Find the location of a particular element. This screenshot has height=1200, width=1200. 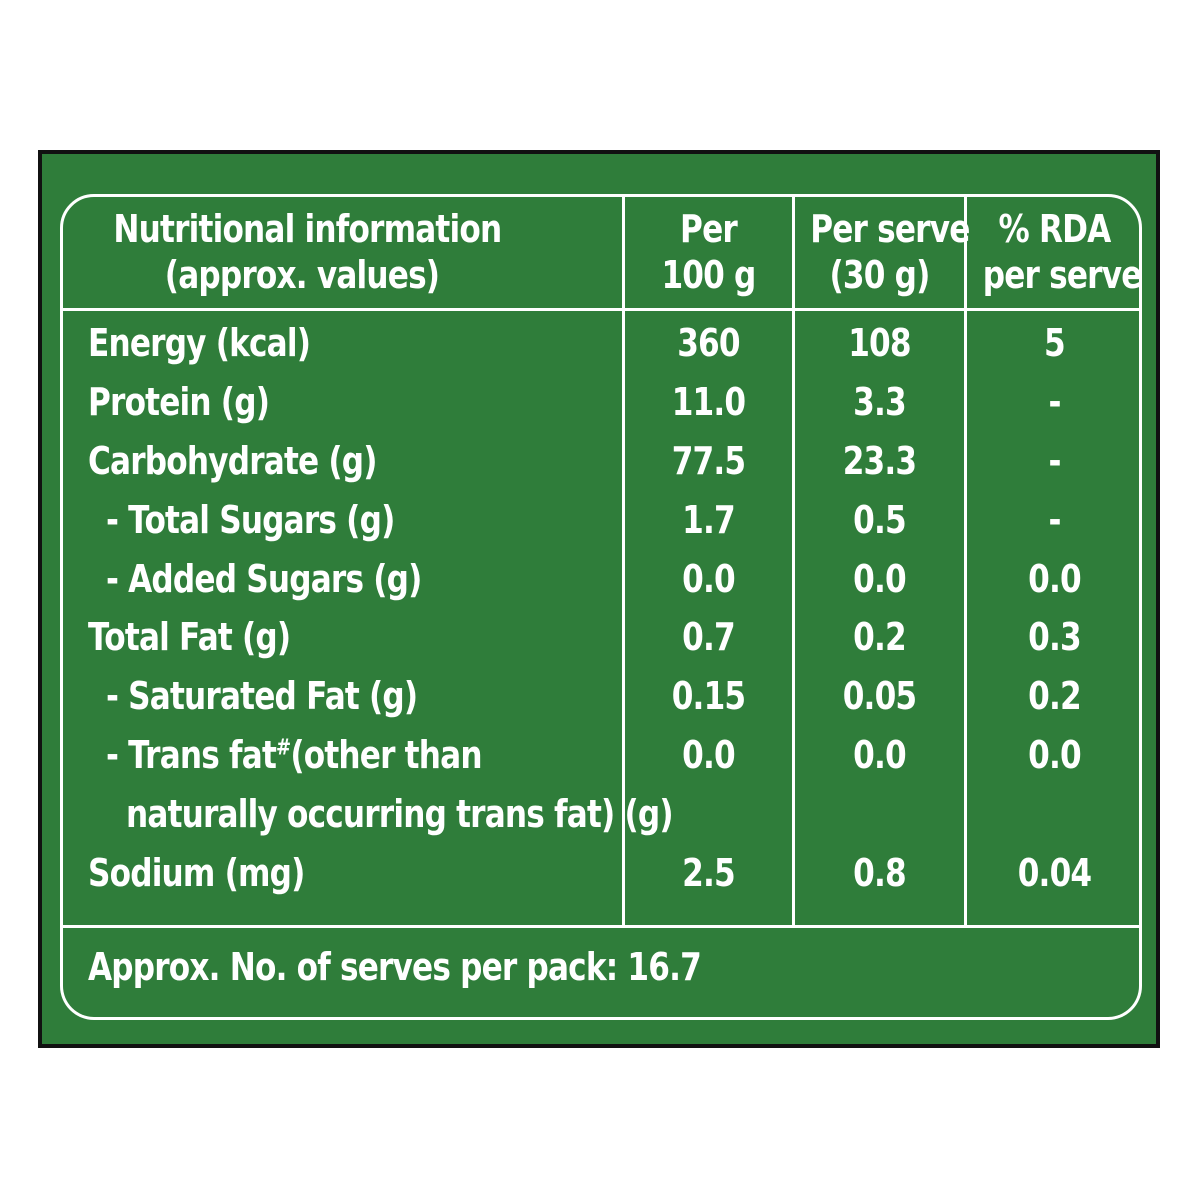

carbohydrate-per-100g: 77.5 is located at coordinates (708, 461).